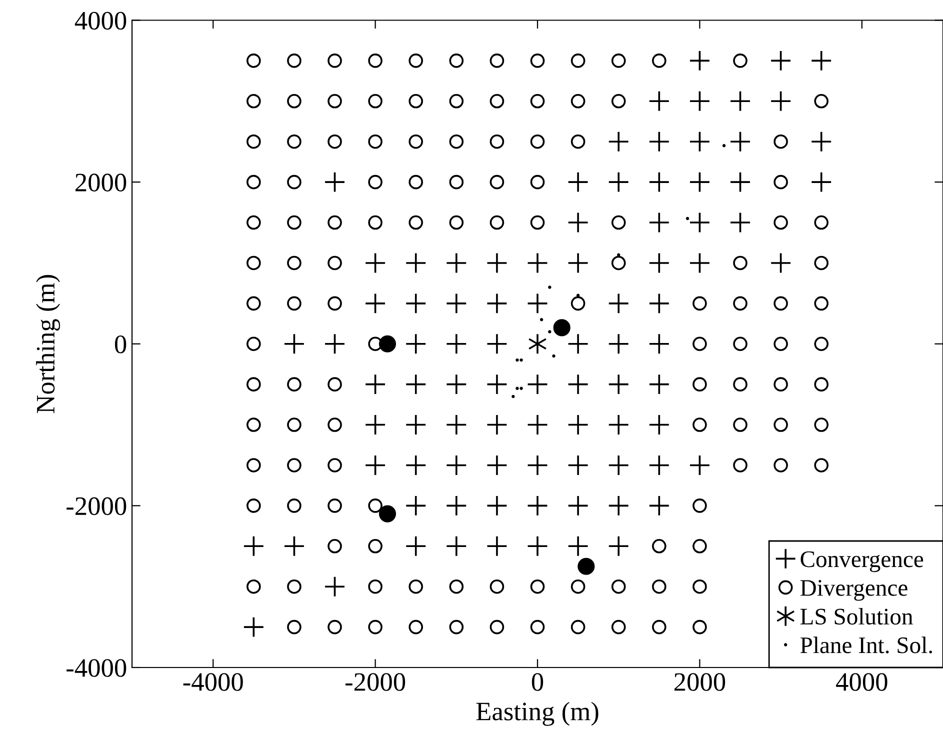 Image resolution: width=943 pixels, height=750 pixels. Describe the element at coordinates (538, 682) in the screenshot. I see `x-tick-label: 0` at that location.